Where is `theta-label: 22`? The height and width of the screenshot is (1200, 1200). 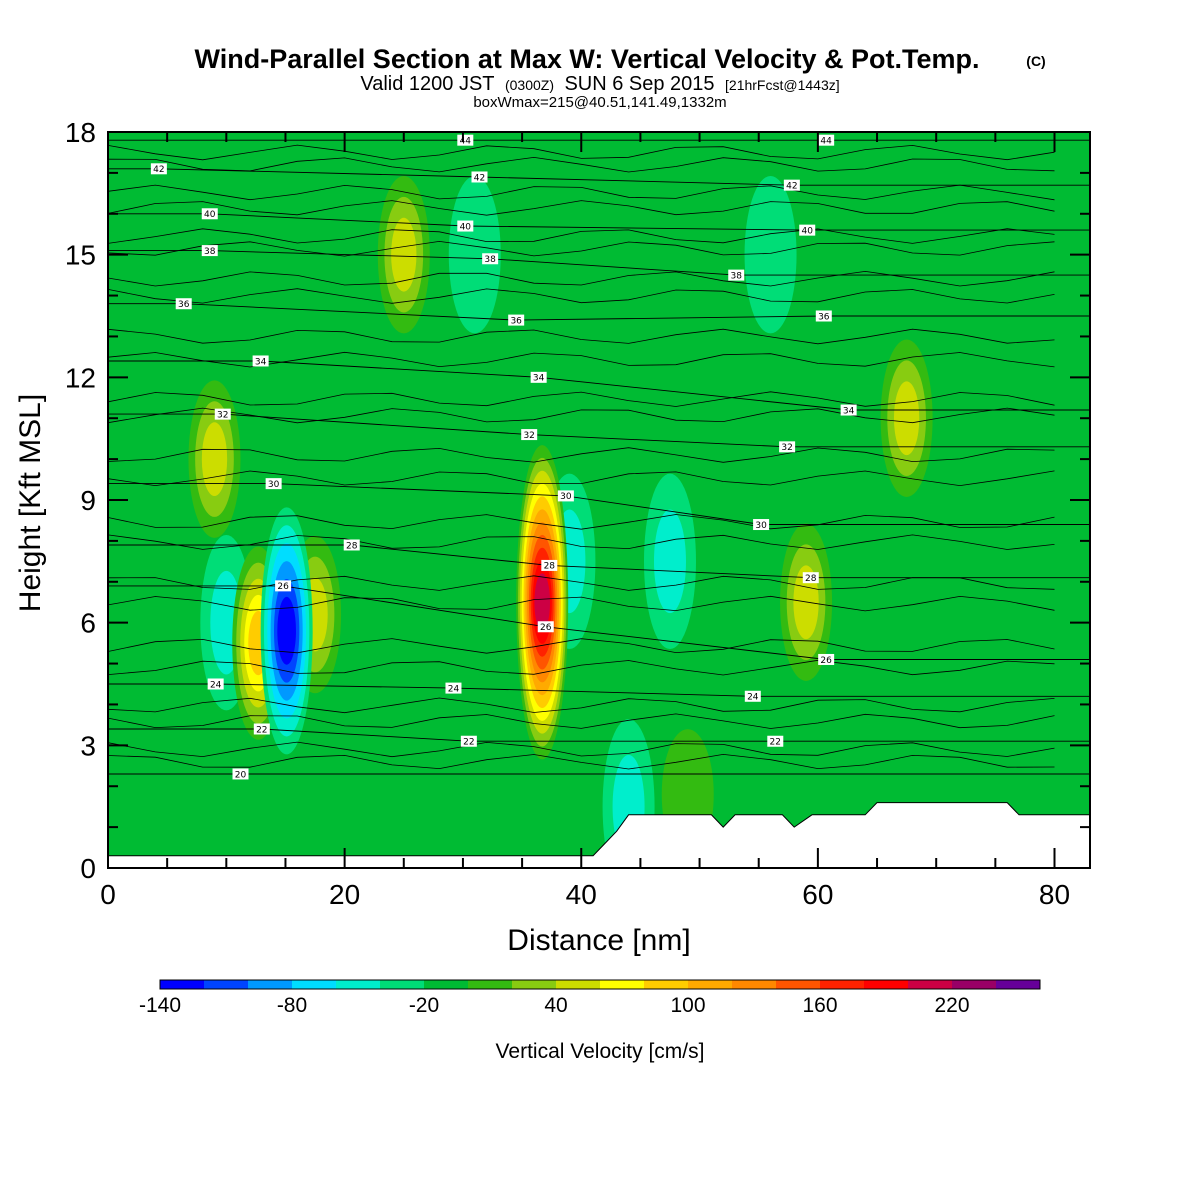
theta-label: 22 is located at coordinates (261, 729).